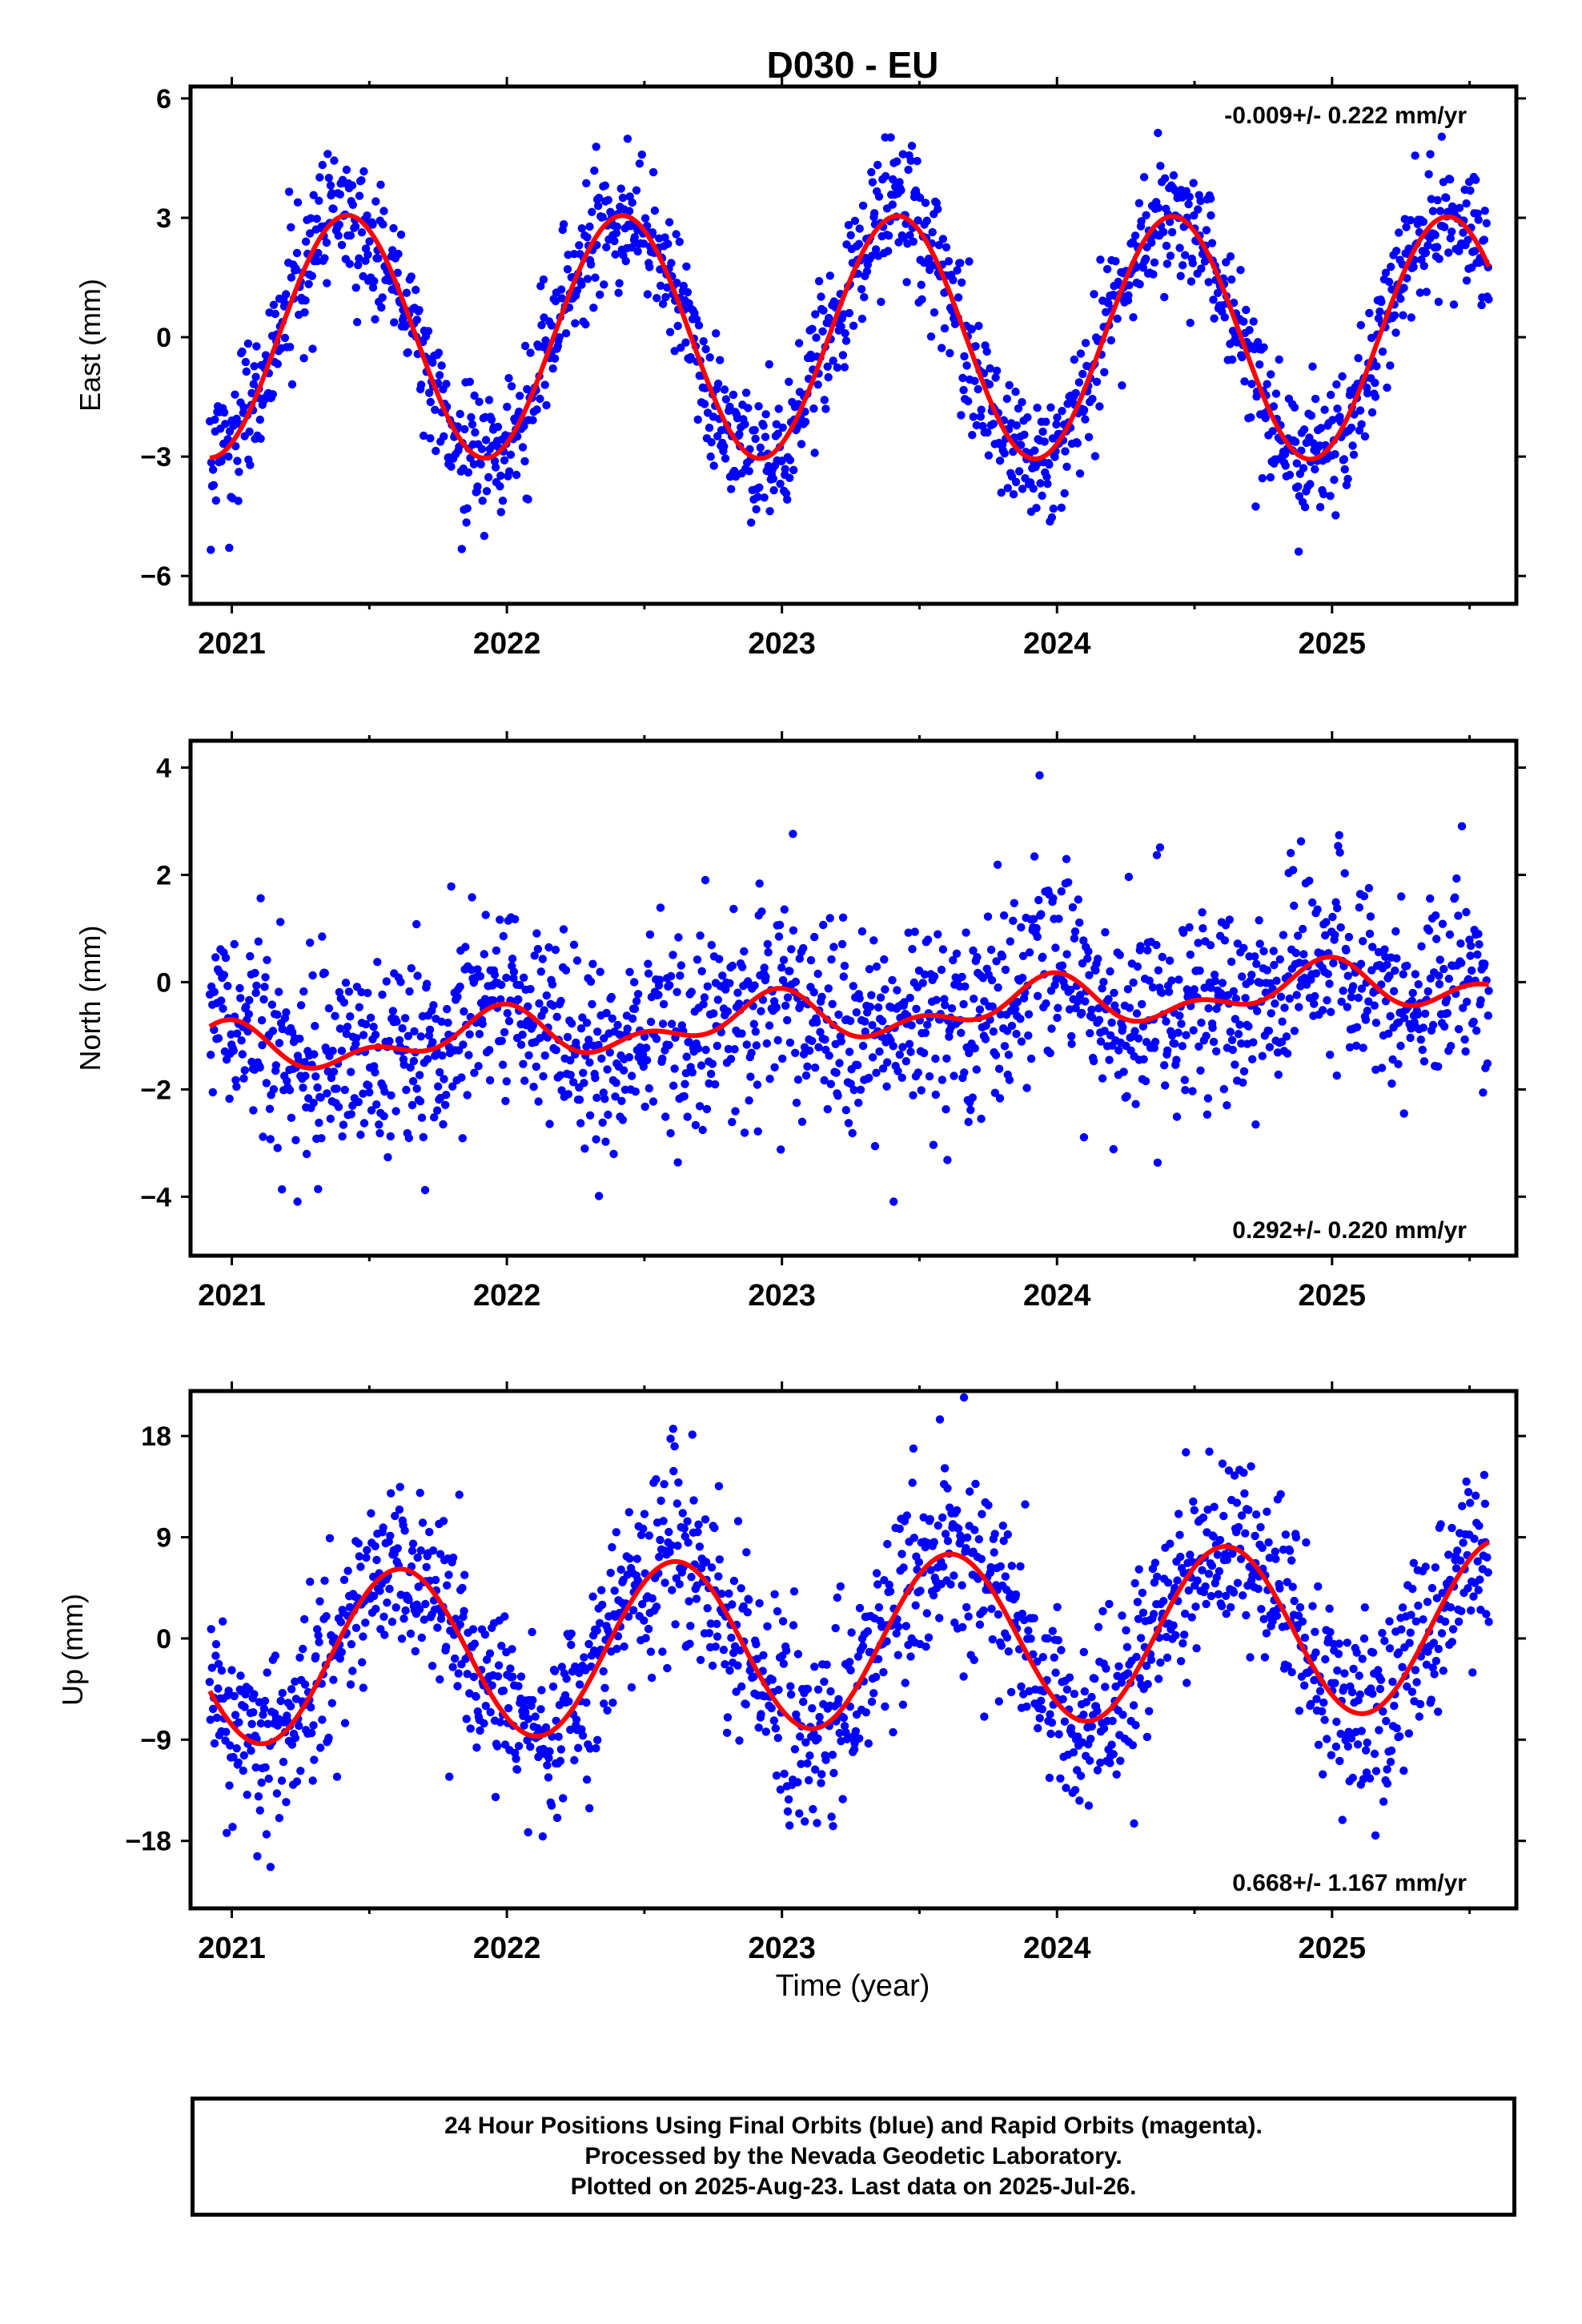 Image resolution: width=1582 pixels, height=2324 pixels. What do you see at coordinates (164, 1538) in the screenshot?
I see `y-tick-label: 9` at bounding box center [164, 1538].